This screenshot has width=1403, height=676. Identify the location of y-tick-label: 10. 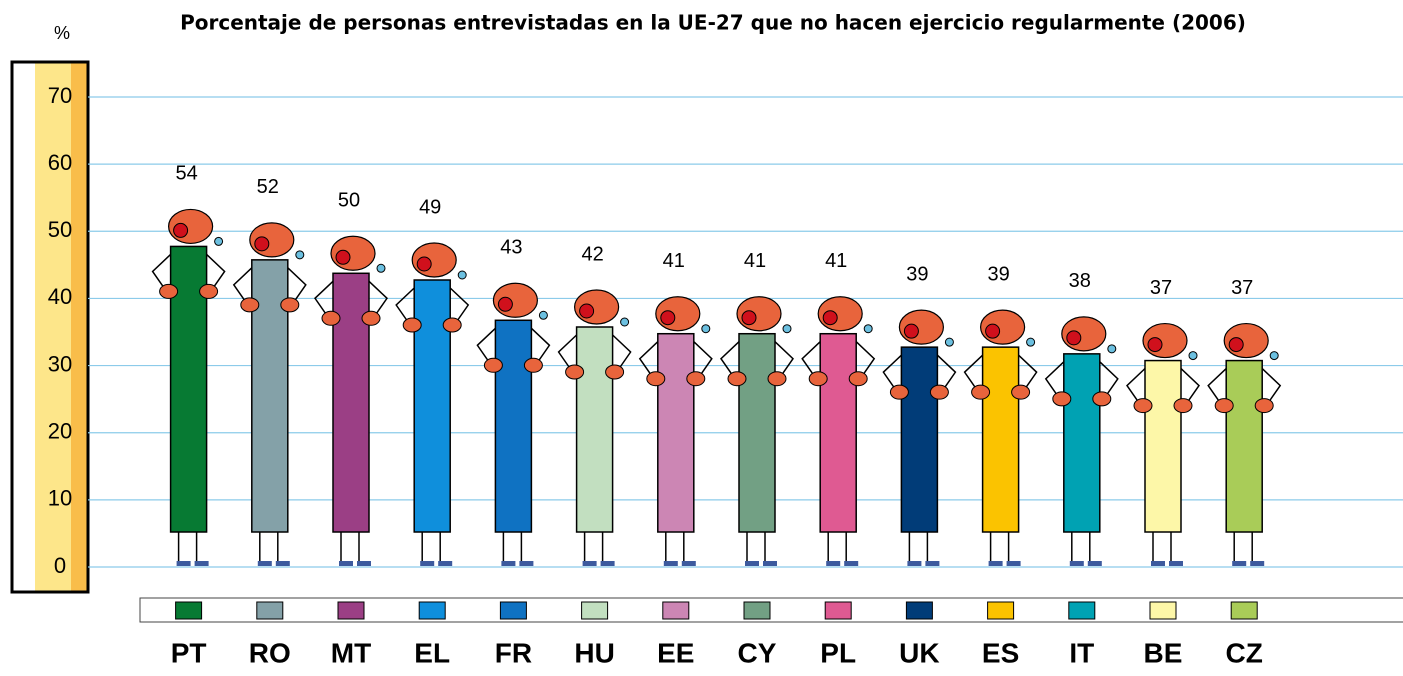
(60, 498).